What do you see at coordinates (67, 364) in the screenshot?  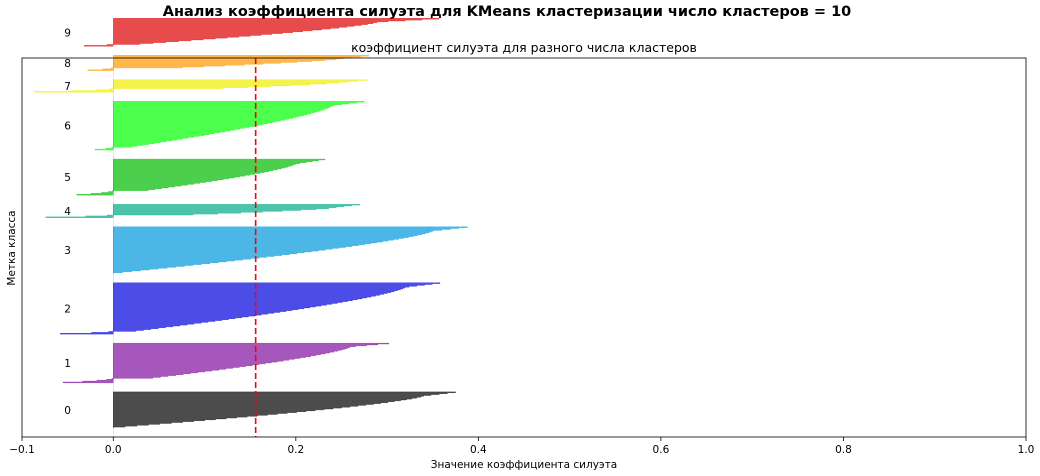 I see `cluster-label-1: 1` at bounding box center [67, 364].